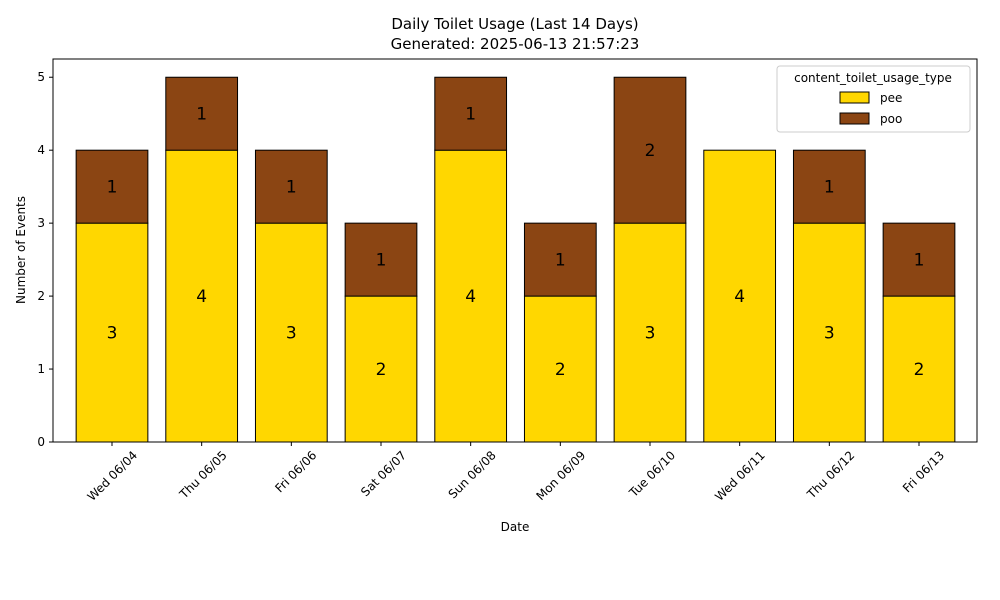  I want to click on x-tick-label: Sat 06/07, so click(383, 473).